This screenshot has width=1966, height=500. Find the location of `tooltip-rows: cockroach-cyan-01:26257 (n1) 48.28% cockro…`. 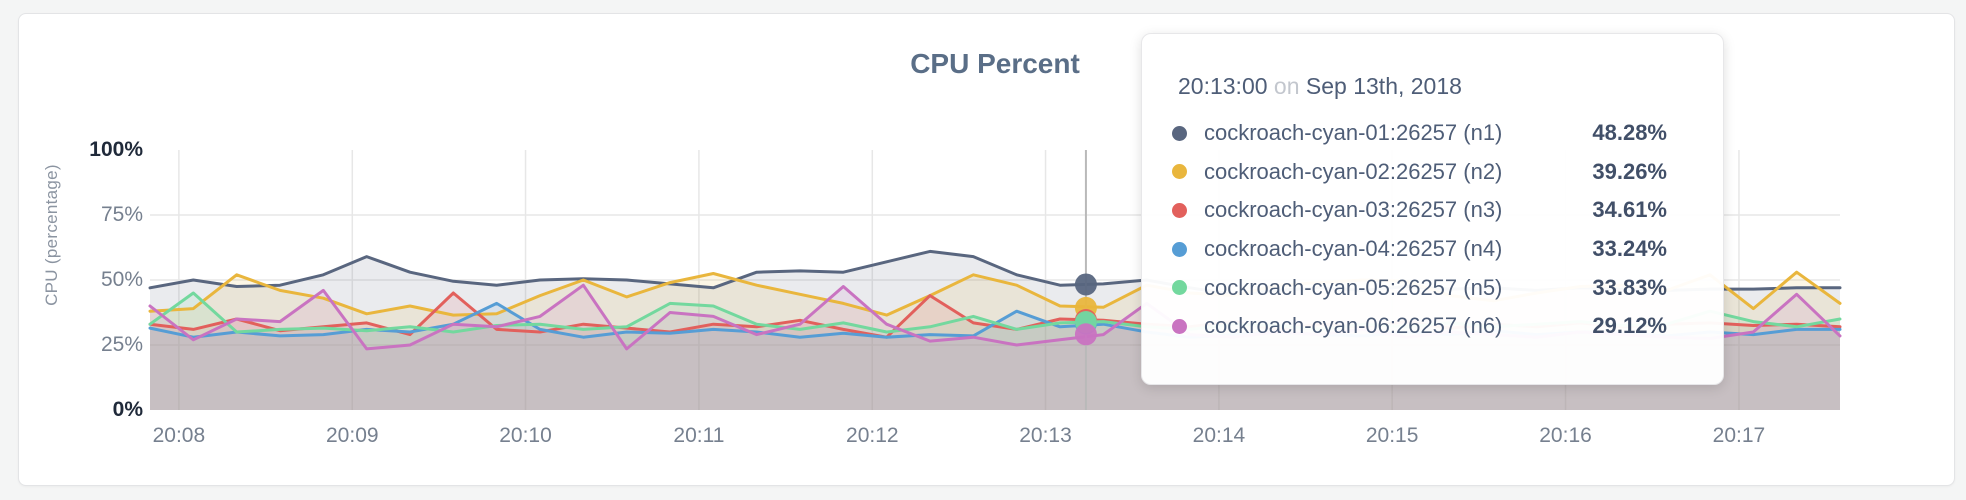

tooltip-rows: cockroach-cyan-01:26257 (n1) 48.28% cockro… is located at coordinates (1419, 230).